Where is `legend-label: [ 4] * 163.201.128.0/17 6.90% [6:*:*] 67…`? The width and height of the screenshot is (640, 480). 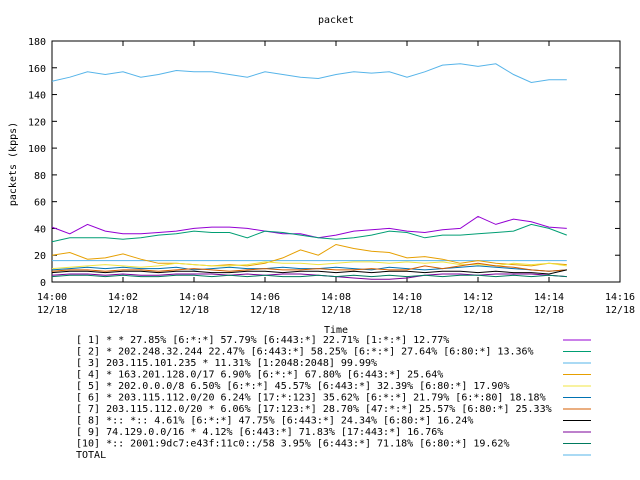
legend-label: [ 4] * 163.201.128.0/17 6.90% [6:*:*] 67… is located at coordinates (259, 375).